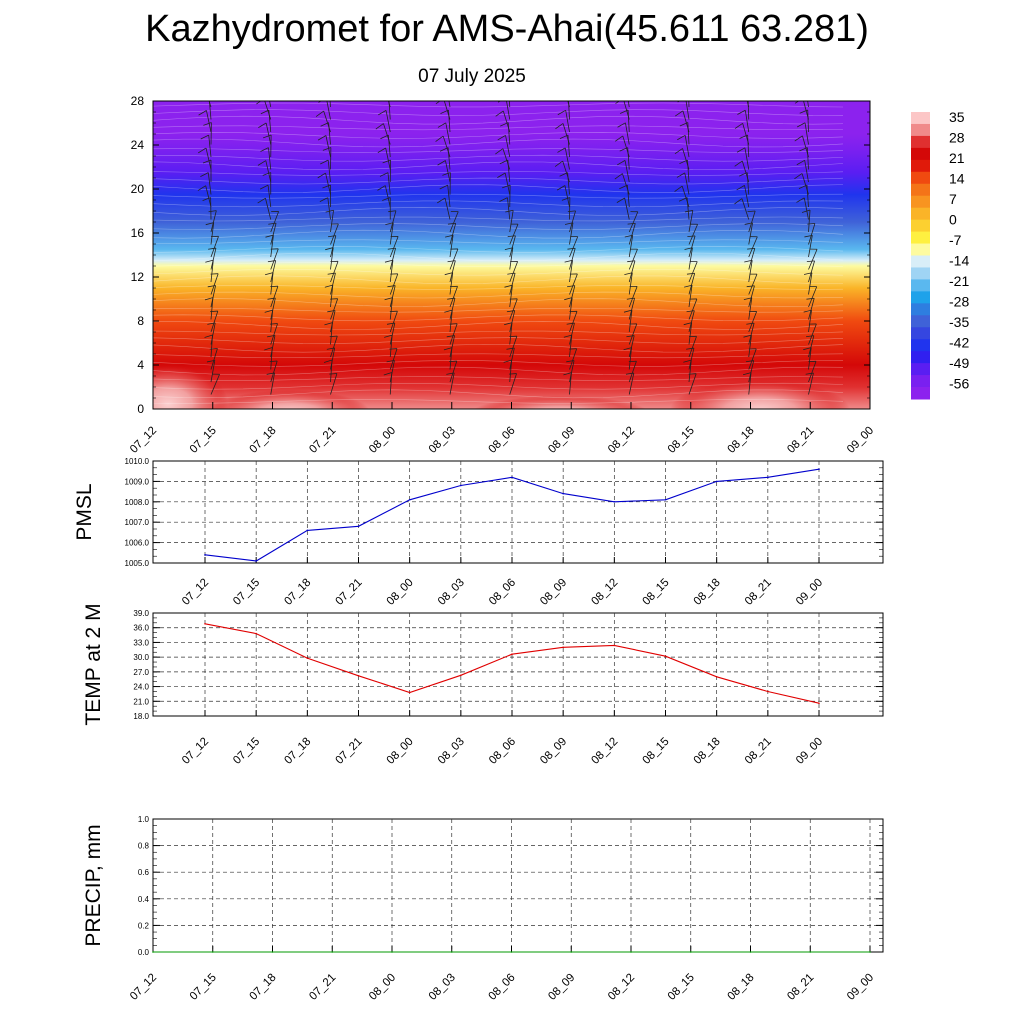 The height and width of the screenshot is (1024, 1024). What do you see at coordinates (143, 440) in the screenshot?
I see `x-tick-label: 07_12` at bounding box center [143, 440].